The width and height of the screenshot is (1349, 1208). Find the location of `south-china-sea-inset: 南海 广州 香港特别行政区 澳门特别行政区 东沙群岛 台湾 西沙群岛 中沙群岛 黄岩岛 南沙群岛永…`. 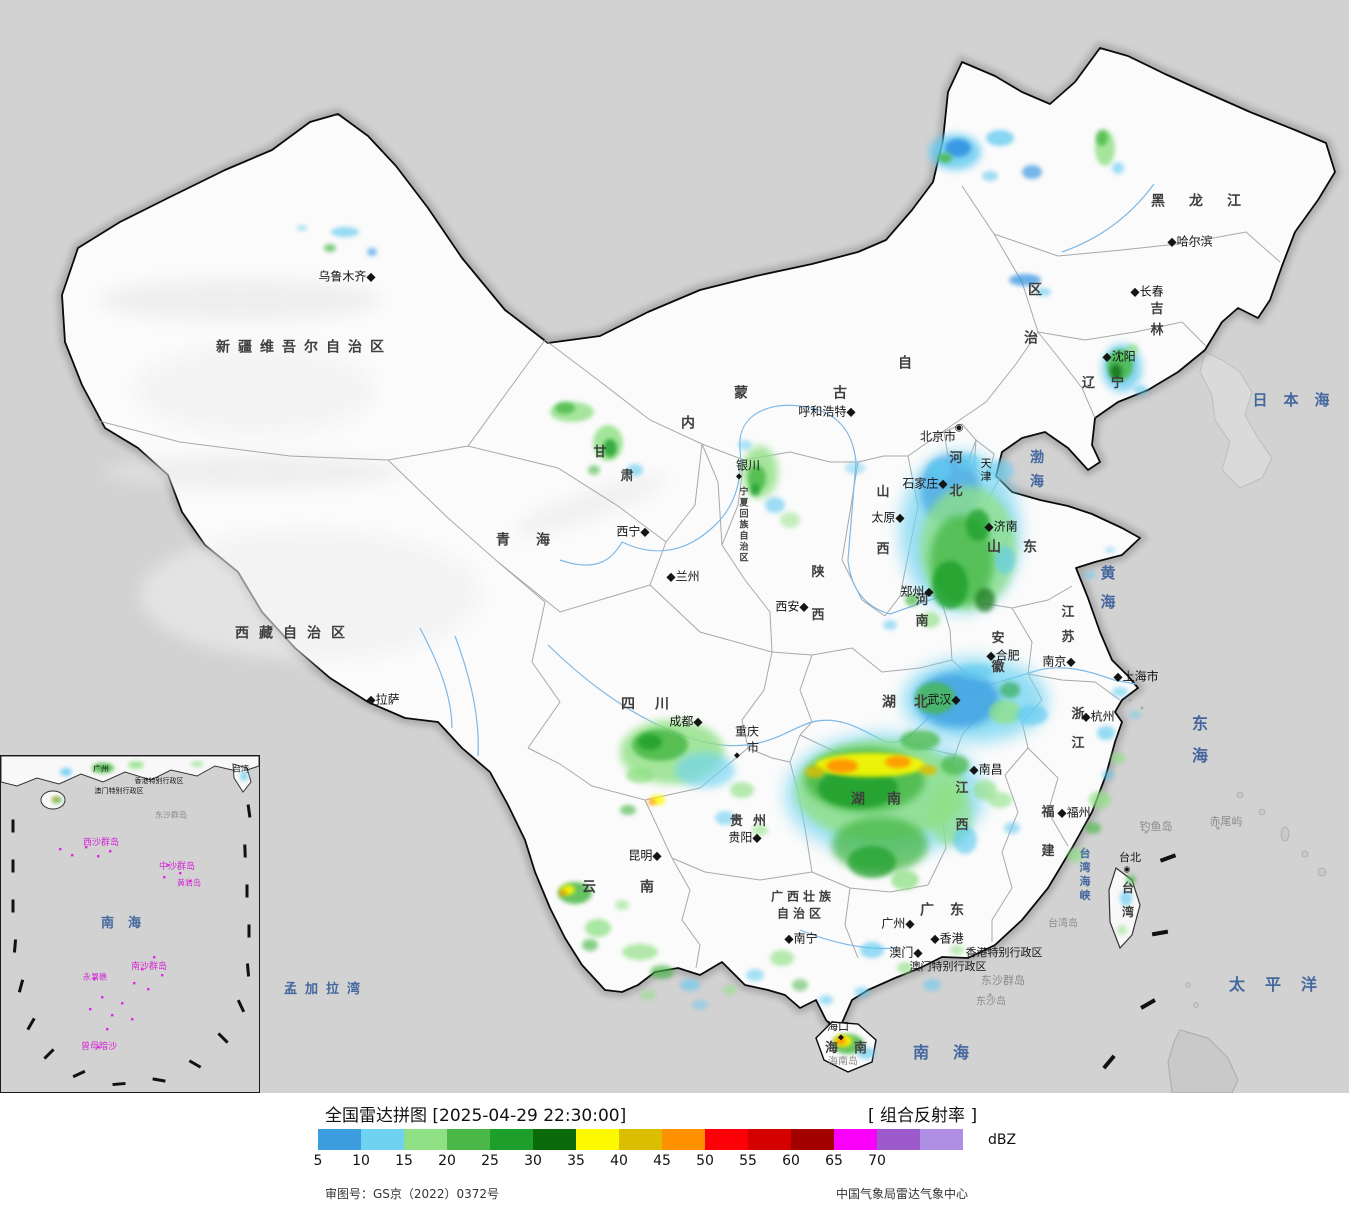

south-china-sea-inset: 南海 广州 香港特别行政区 澳门特别行政区 东沙群岛 台湾 西沙群岛 中沙群岛 黄岩岛 南沙群岛永… is located at coordinates (130, 924).